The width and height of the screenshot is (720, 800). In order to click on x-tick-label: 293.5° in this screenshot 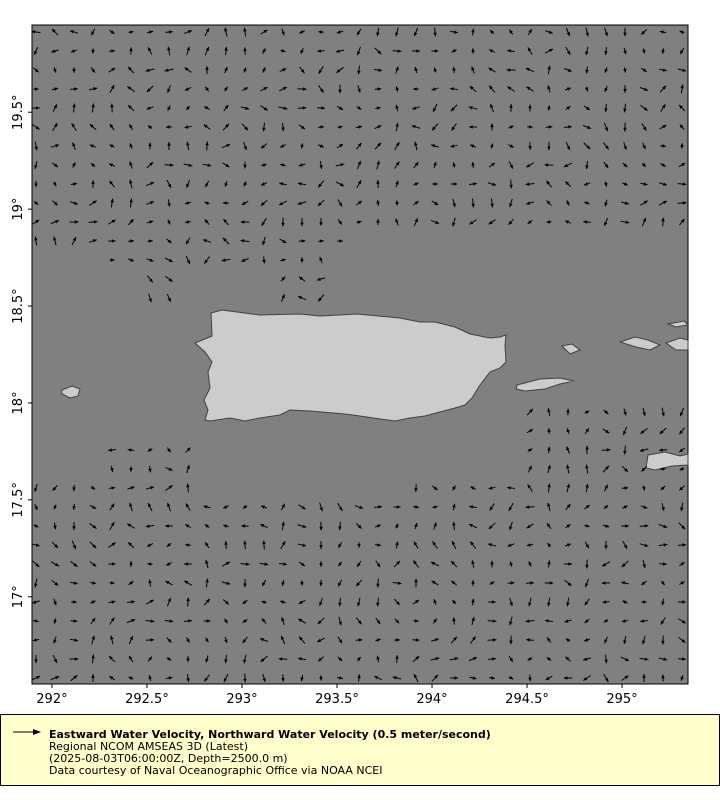, I will do `click(337, 699)`.